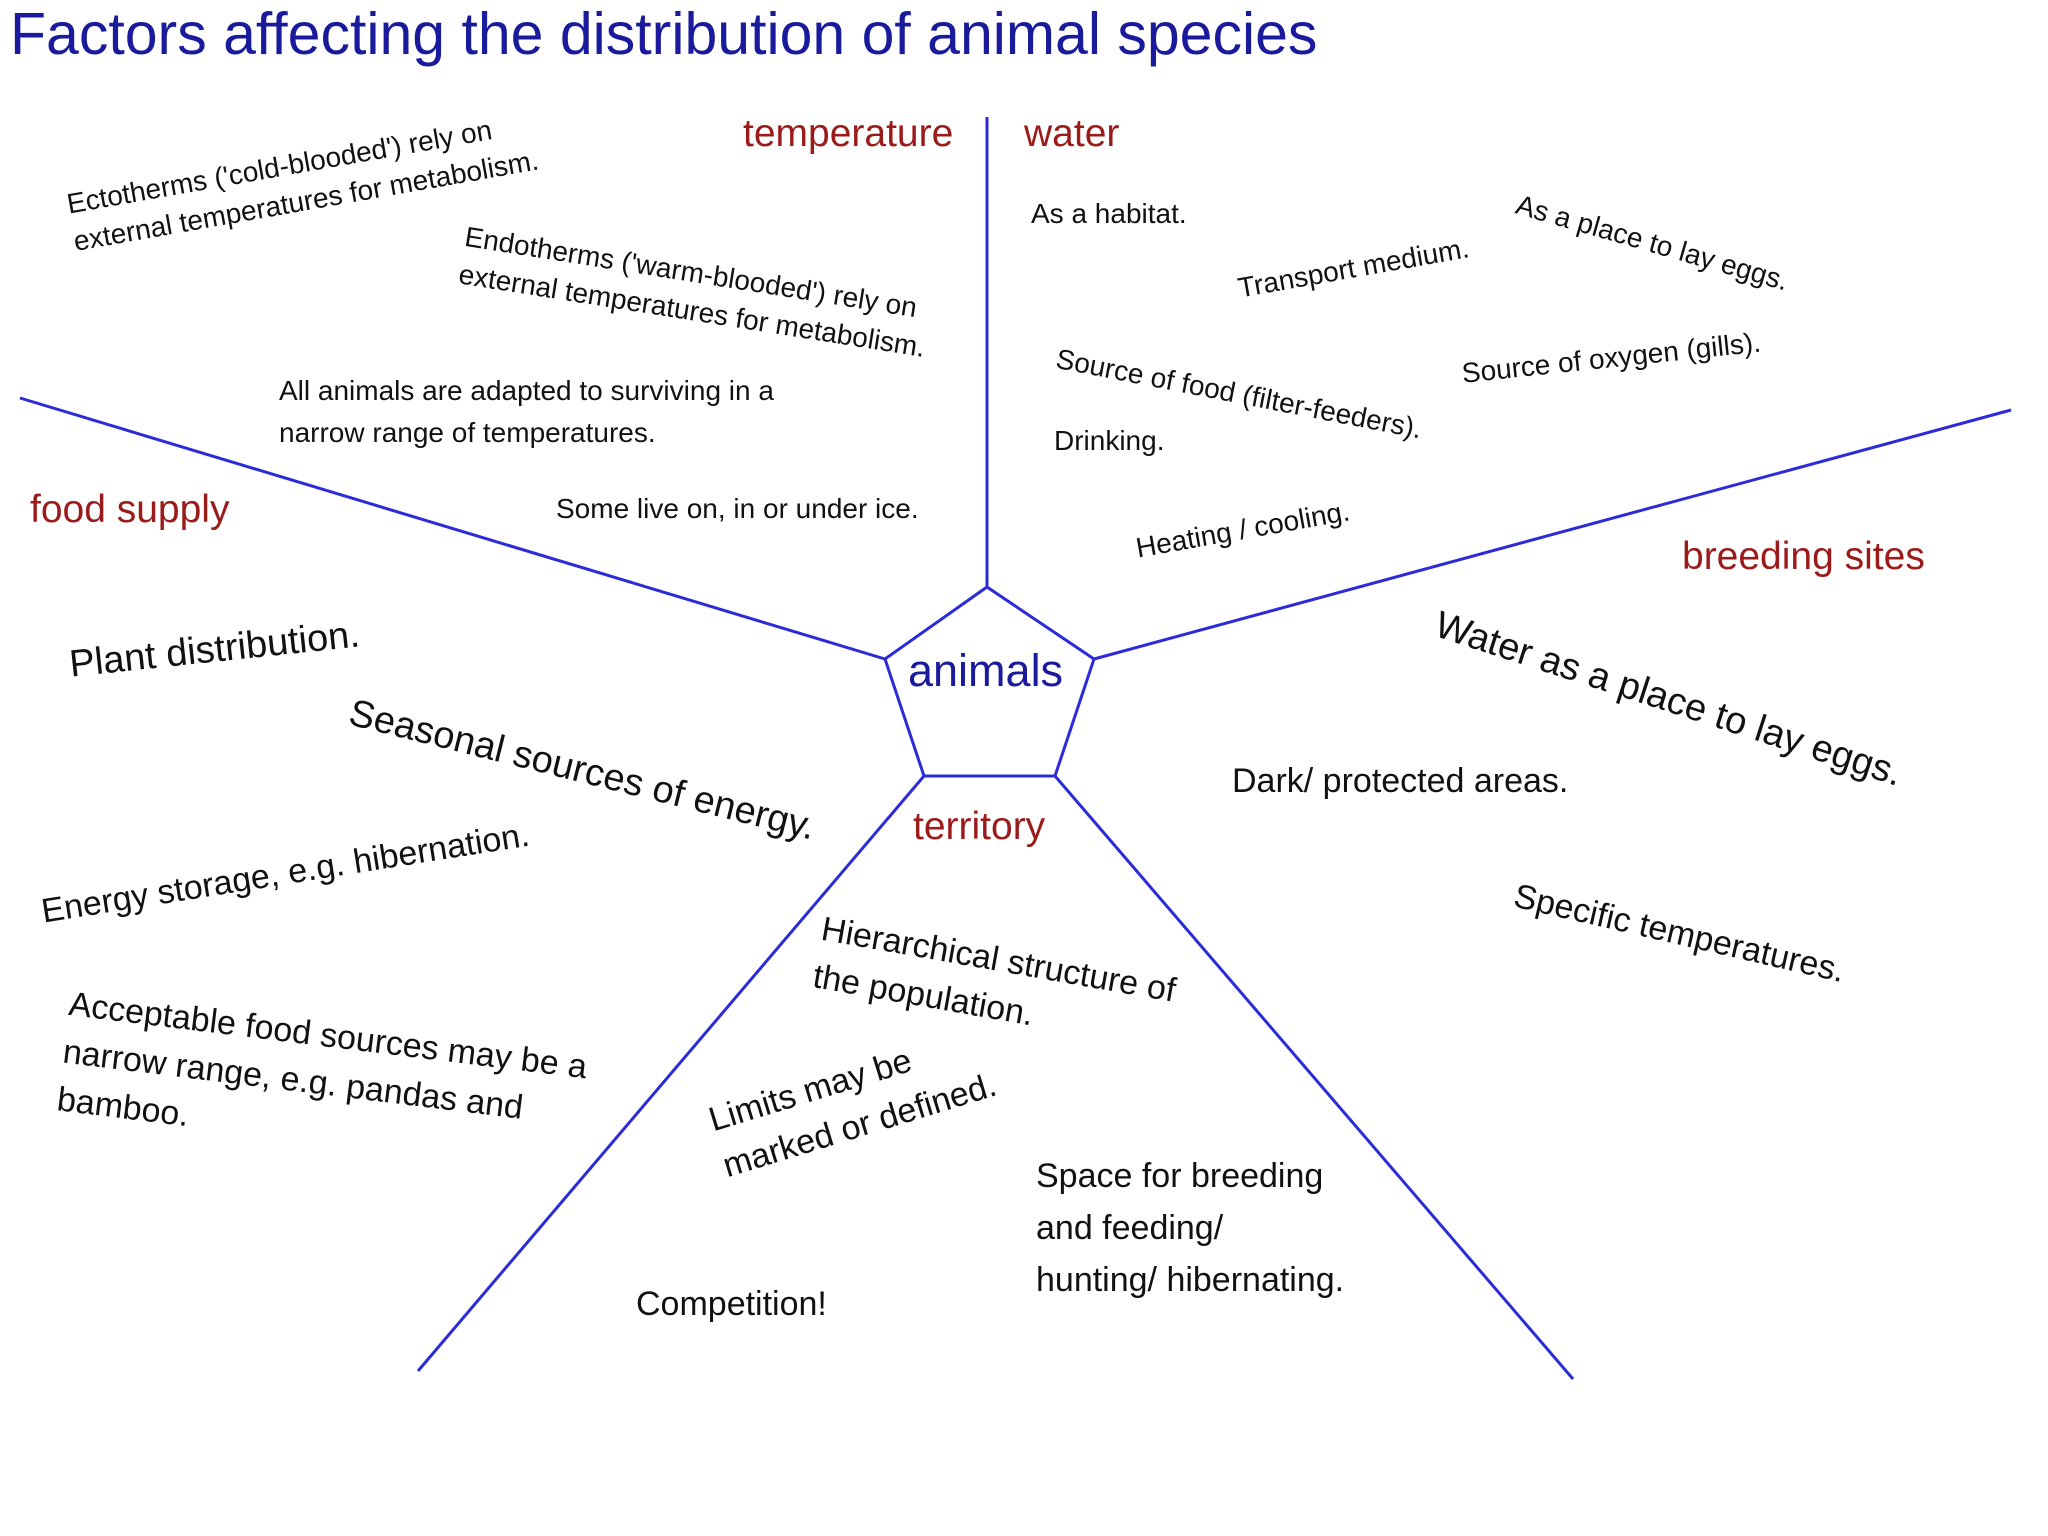  What do you see at coordinates (848, 133) in the screenshot?
I see `heading-temperature: temperature` at bounding box center [848, 133].